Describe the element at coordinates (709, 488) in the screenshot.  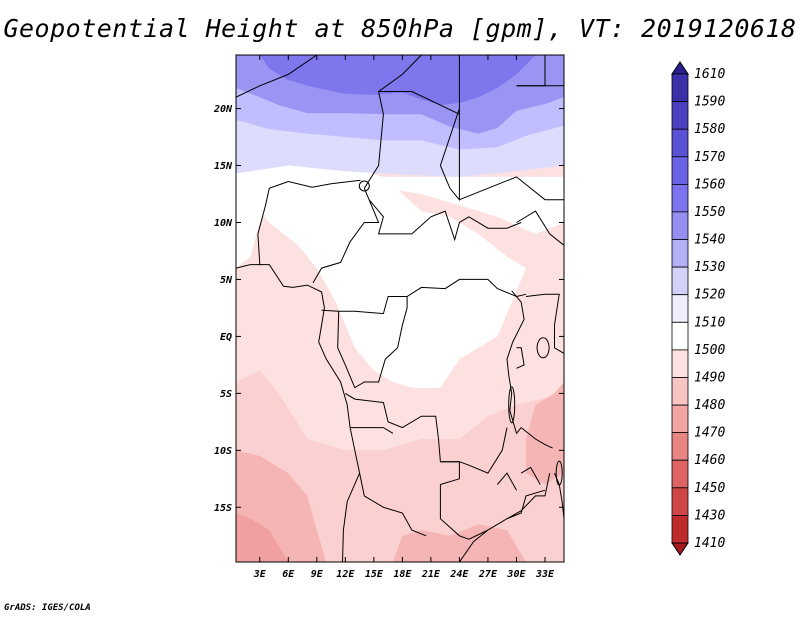
I see `colorbar-label: 1450` at that location.